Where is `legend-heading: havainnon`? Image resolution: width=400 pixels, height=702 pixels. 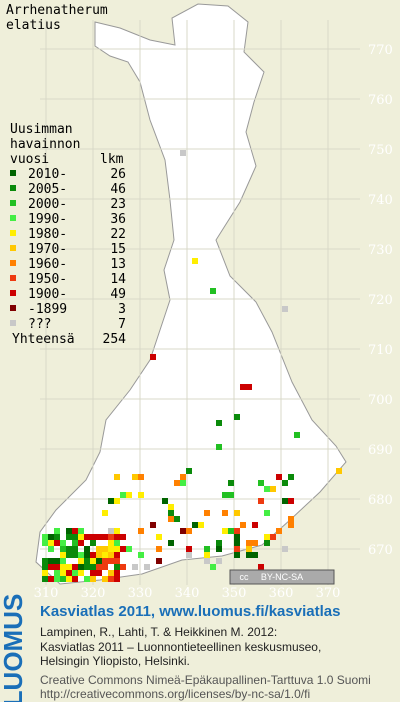
legend-heading: havainnon is located at coordinates (45, 144).